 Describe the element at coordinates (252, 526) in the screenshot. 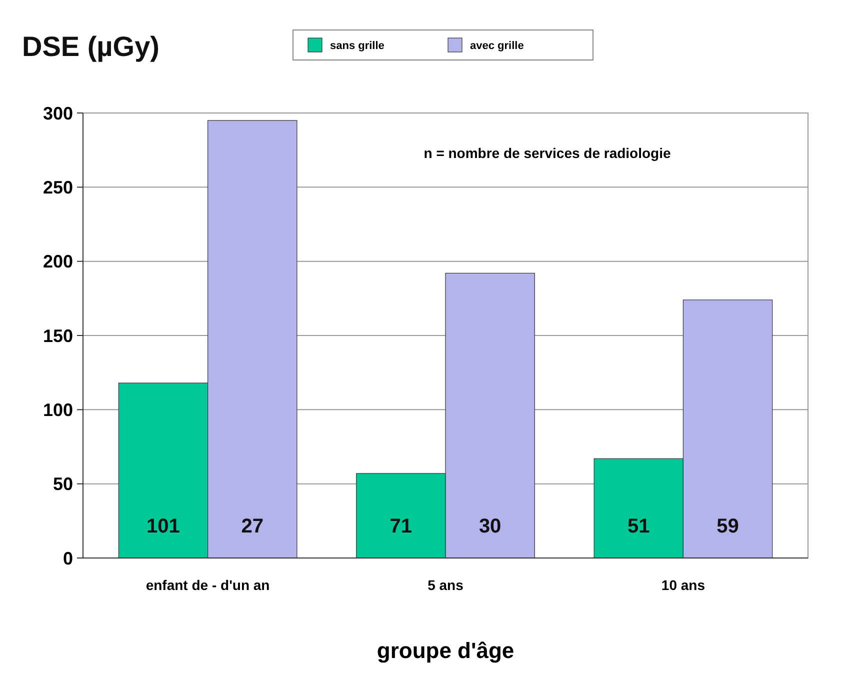

I see `annotation: 27` at that location.